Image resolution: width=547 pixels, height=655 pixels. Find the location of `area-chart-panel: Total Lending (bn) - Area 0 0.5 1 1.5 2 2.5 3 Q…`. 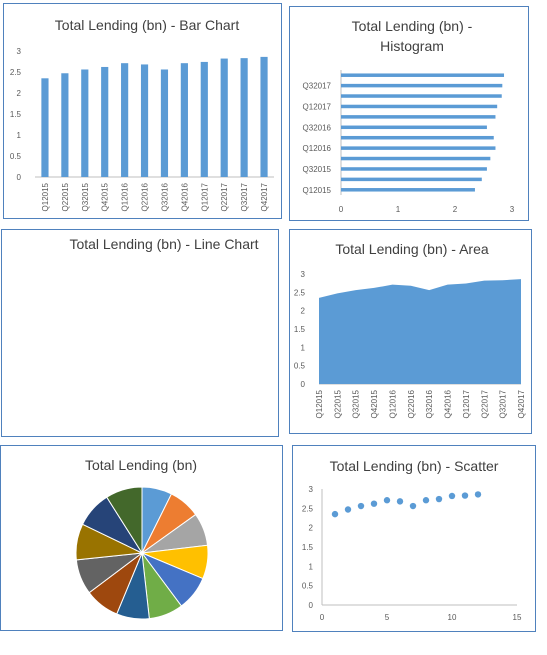

area-chart-panel: Total Lending (bn) - Area 0 0.5 1 1.5 2 2.5 3 Q… is located at coordinates (410, 331).